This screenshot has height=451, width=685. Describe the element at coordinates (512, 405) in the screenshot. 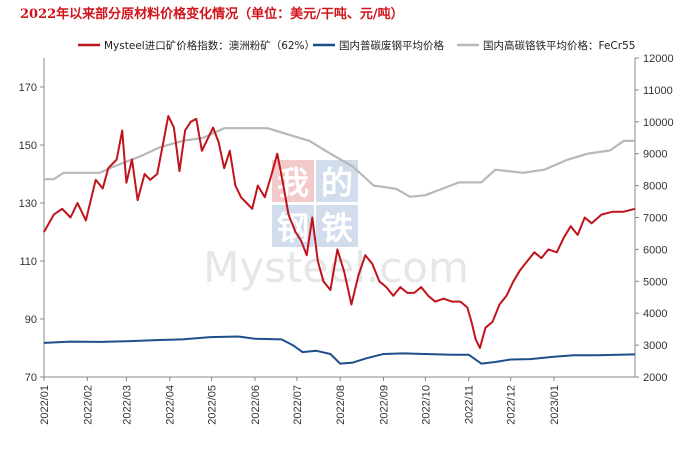

I see `x-tick-label: 2022/12` at that location.